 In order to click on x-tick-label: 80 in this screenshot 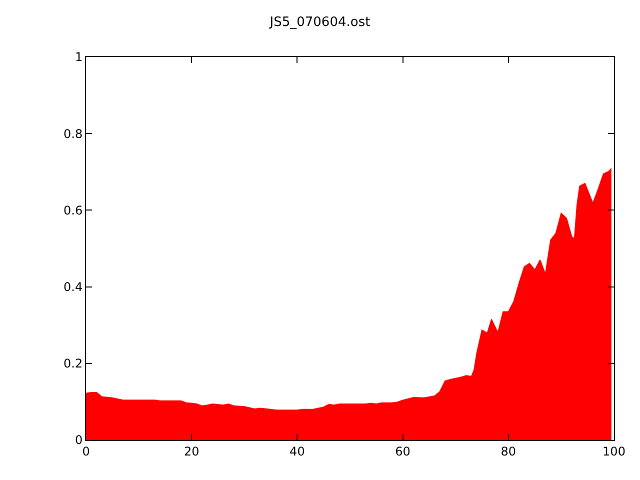, I will do `click(508, 451)`.